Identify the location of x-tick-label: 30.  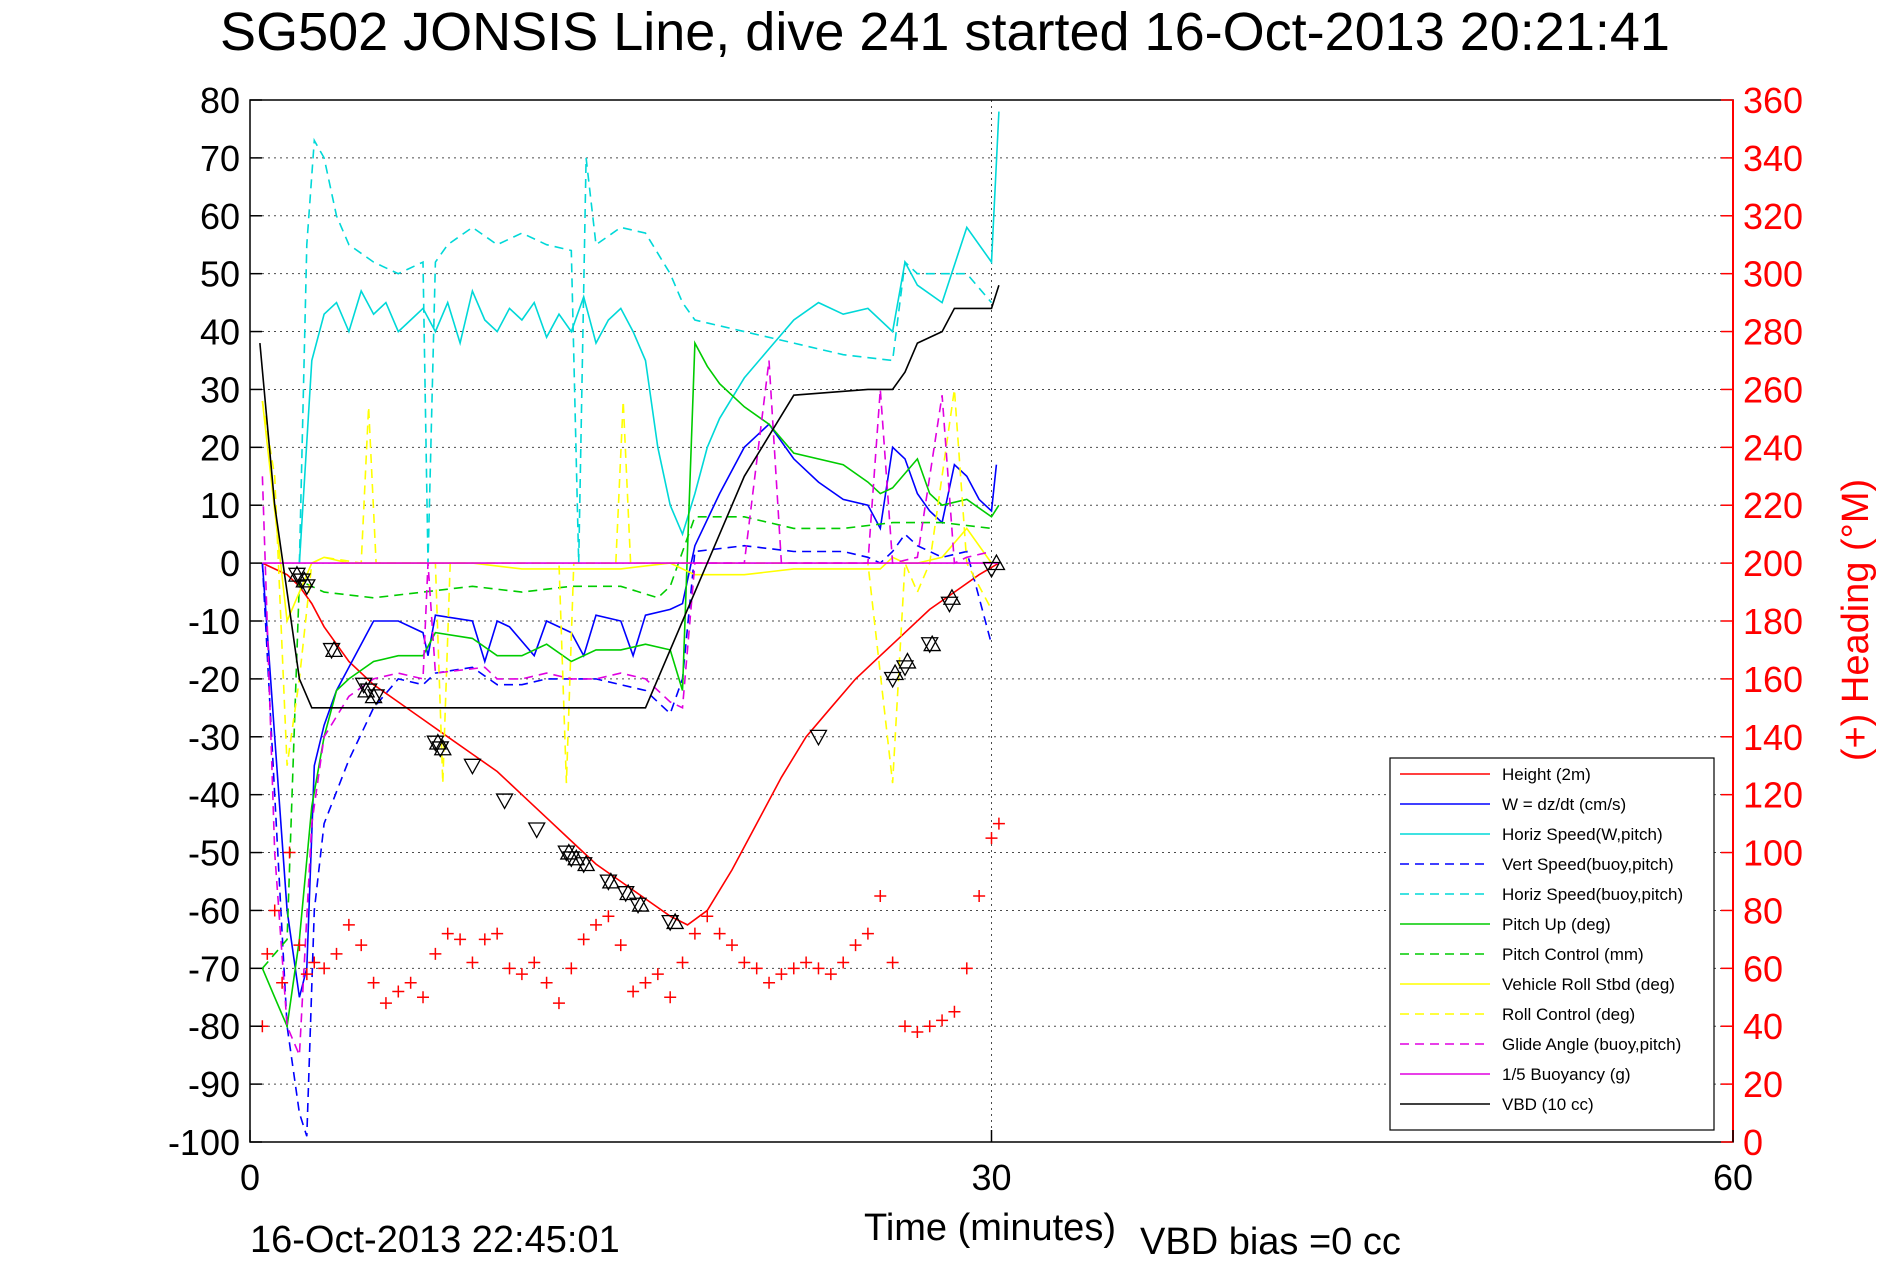
(991, 1177).